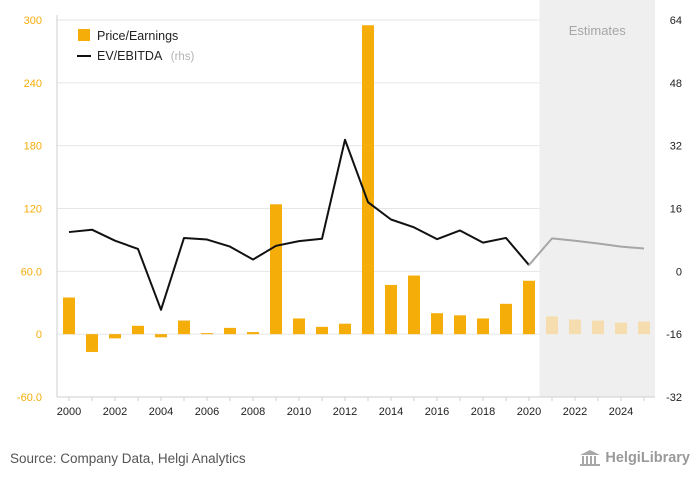  Describe the element at coordinates (460, 325) in the screenshot. I see `pe-bar-2017` at that location.